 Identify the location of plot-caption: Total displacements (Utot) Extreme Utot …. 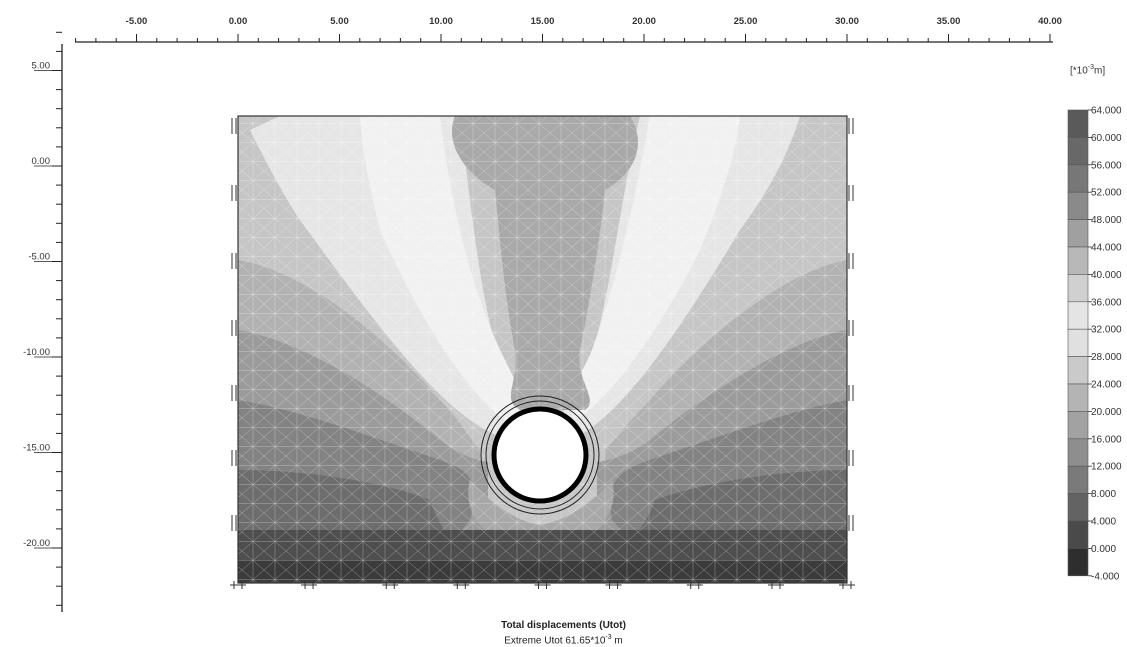
(563, 633).